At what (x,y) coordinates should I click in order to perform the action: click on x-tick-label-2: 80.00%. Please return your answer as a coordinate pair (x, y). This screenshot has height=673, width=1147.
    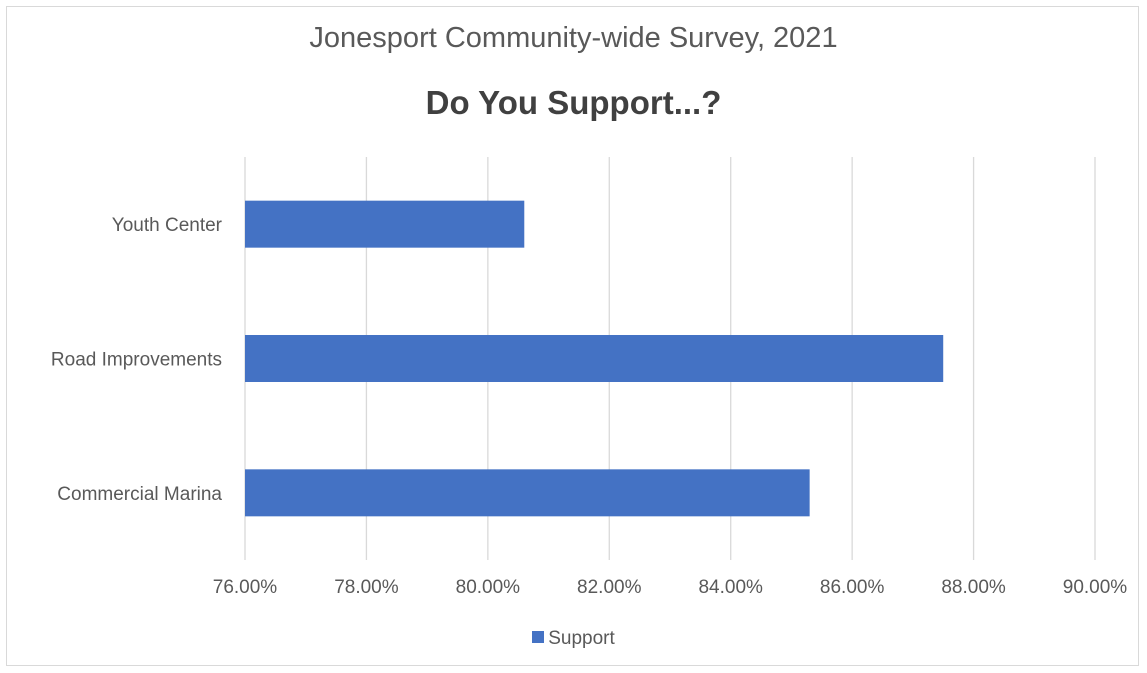
    Looking at the image, I should click on (488, 587).